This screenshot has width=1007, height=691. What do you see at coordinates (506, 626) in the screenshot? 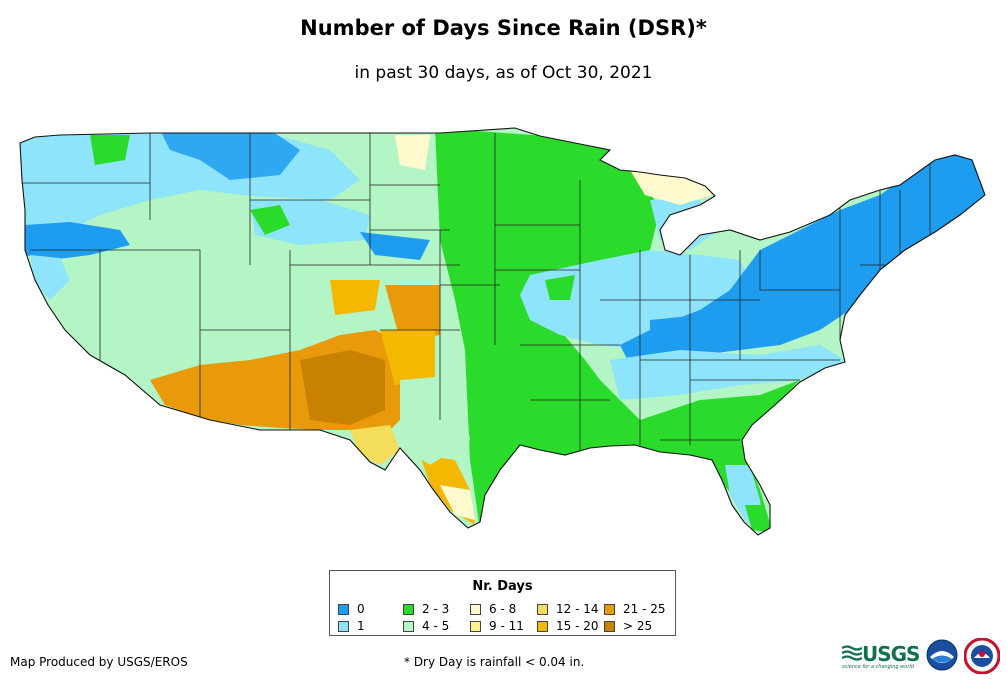
I see `legend-label: 9 - 11` at bounding box center [506, 626].